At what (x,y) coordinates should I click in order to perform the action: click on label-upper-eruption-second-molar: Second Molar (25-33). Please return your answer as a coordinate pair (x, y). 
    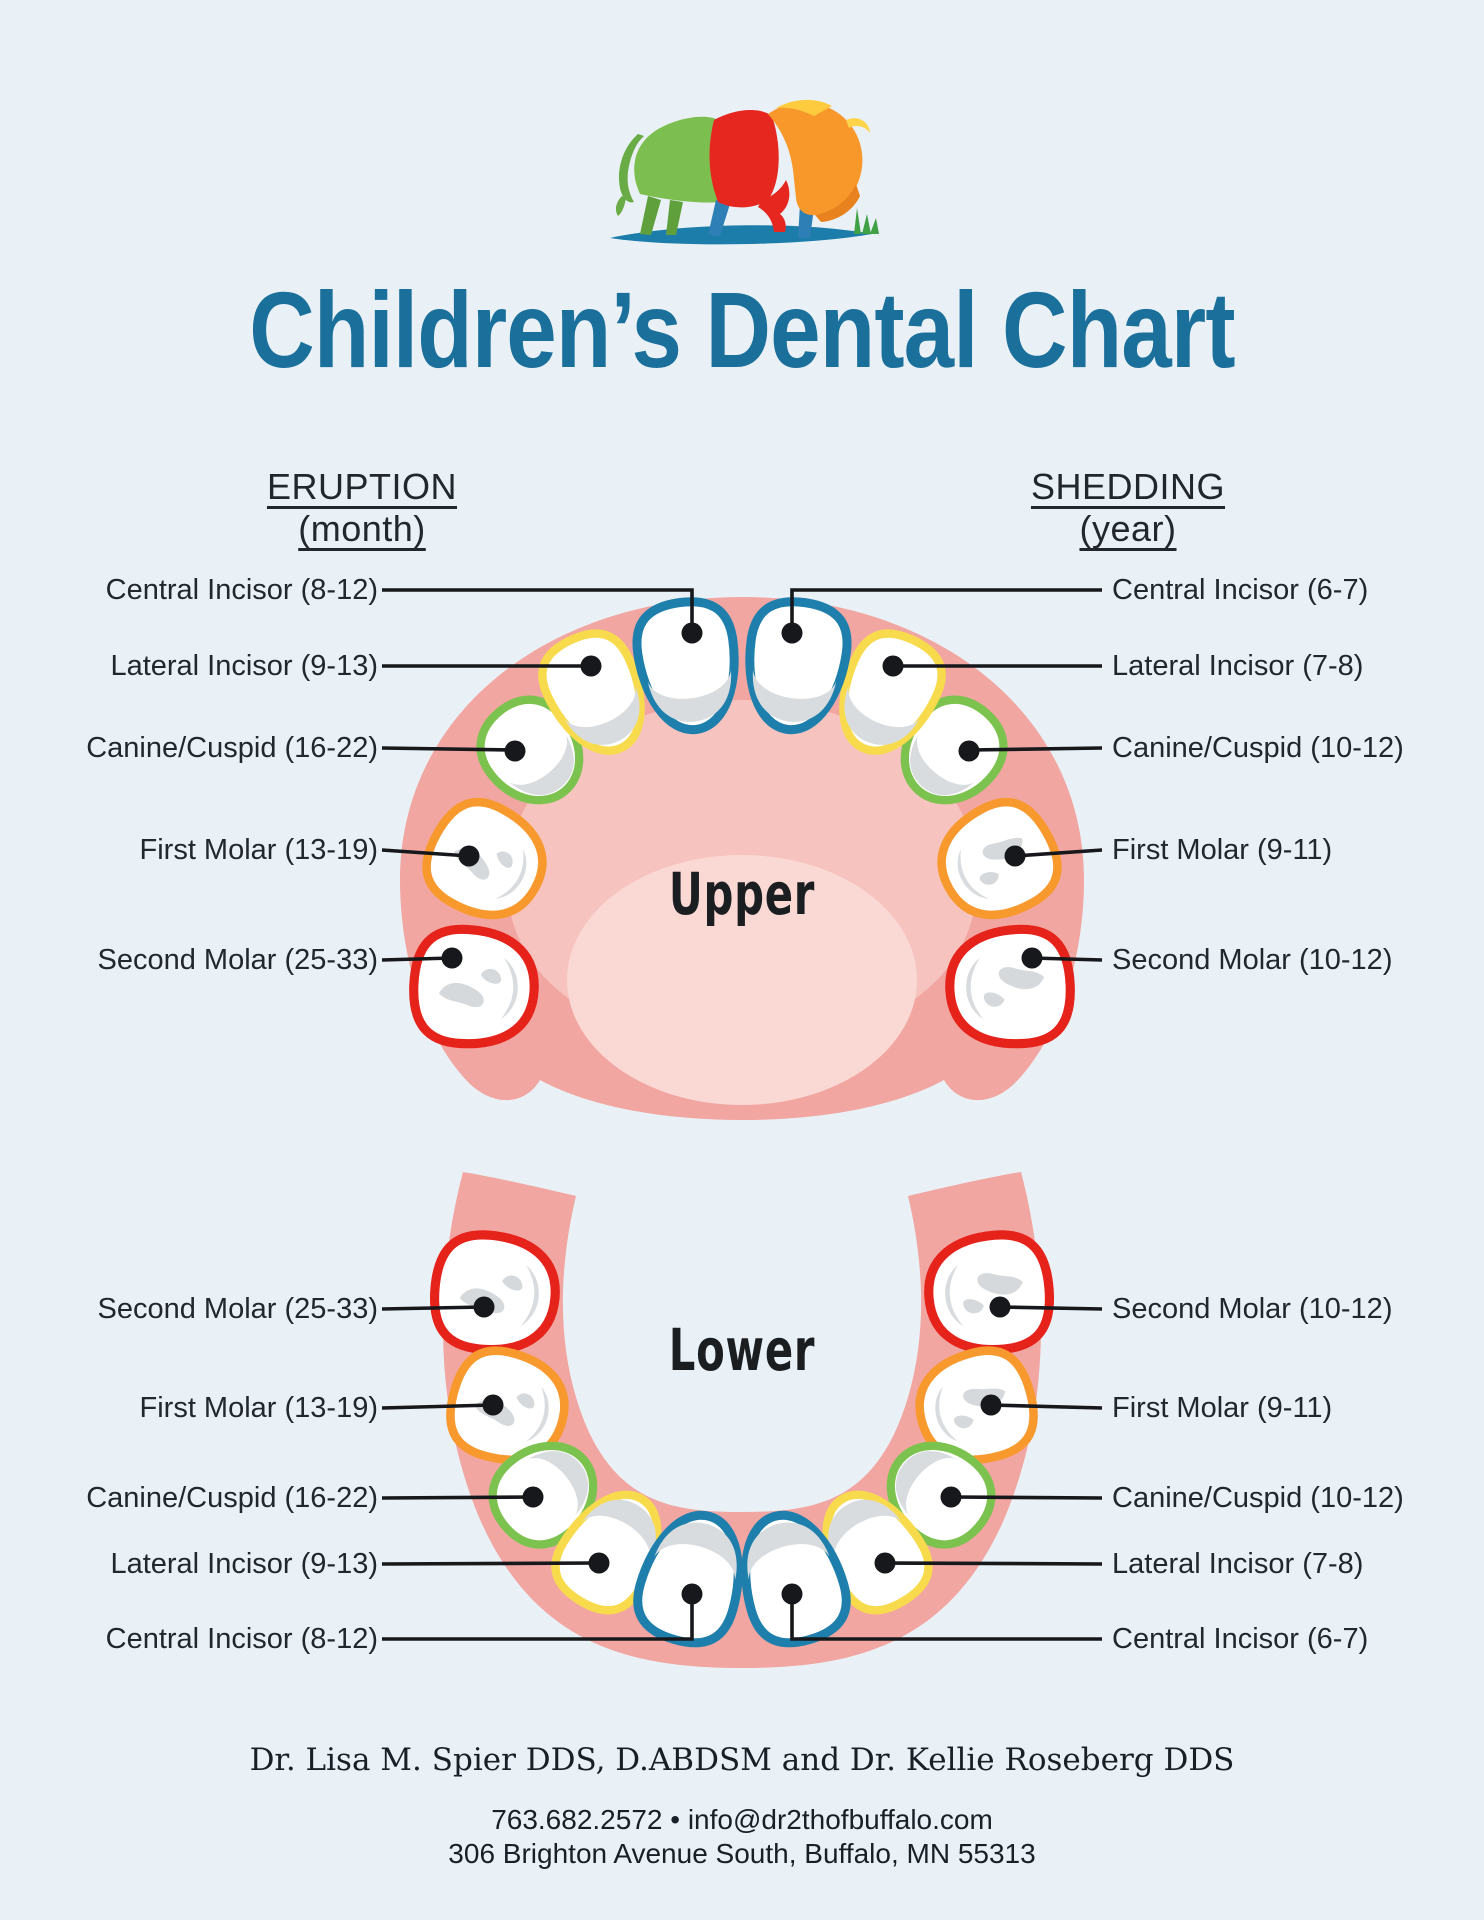
    Looking at the image, I should click on (237, 960).